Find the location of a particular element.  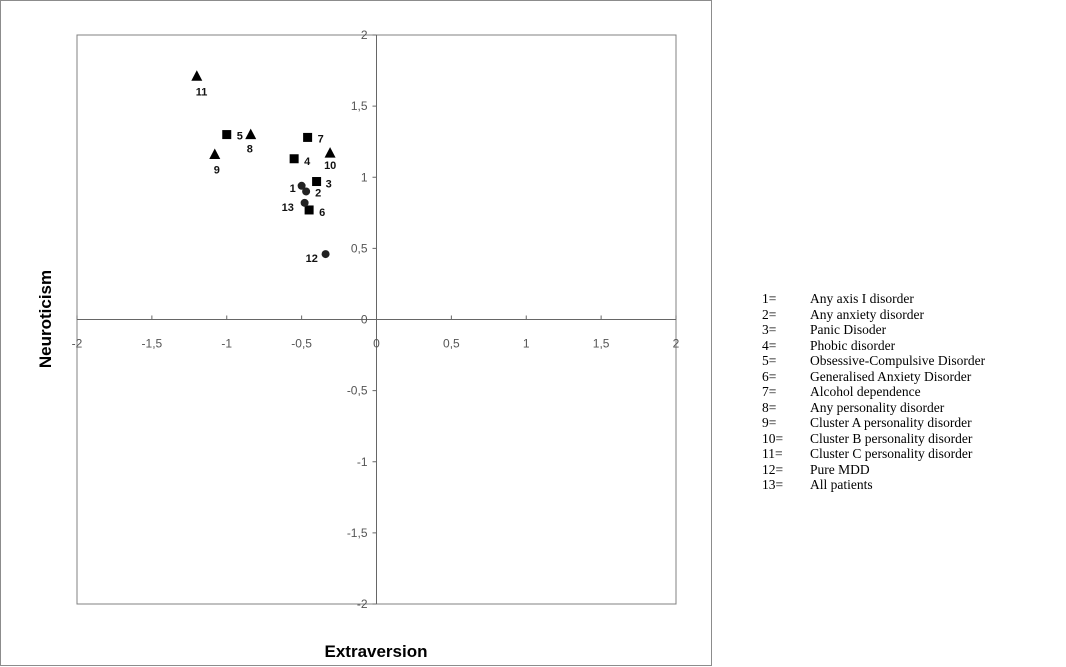

legend-item: 2= Any anxiety disorder is located at coordinates (873, 315).